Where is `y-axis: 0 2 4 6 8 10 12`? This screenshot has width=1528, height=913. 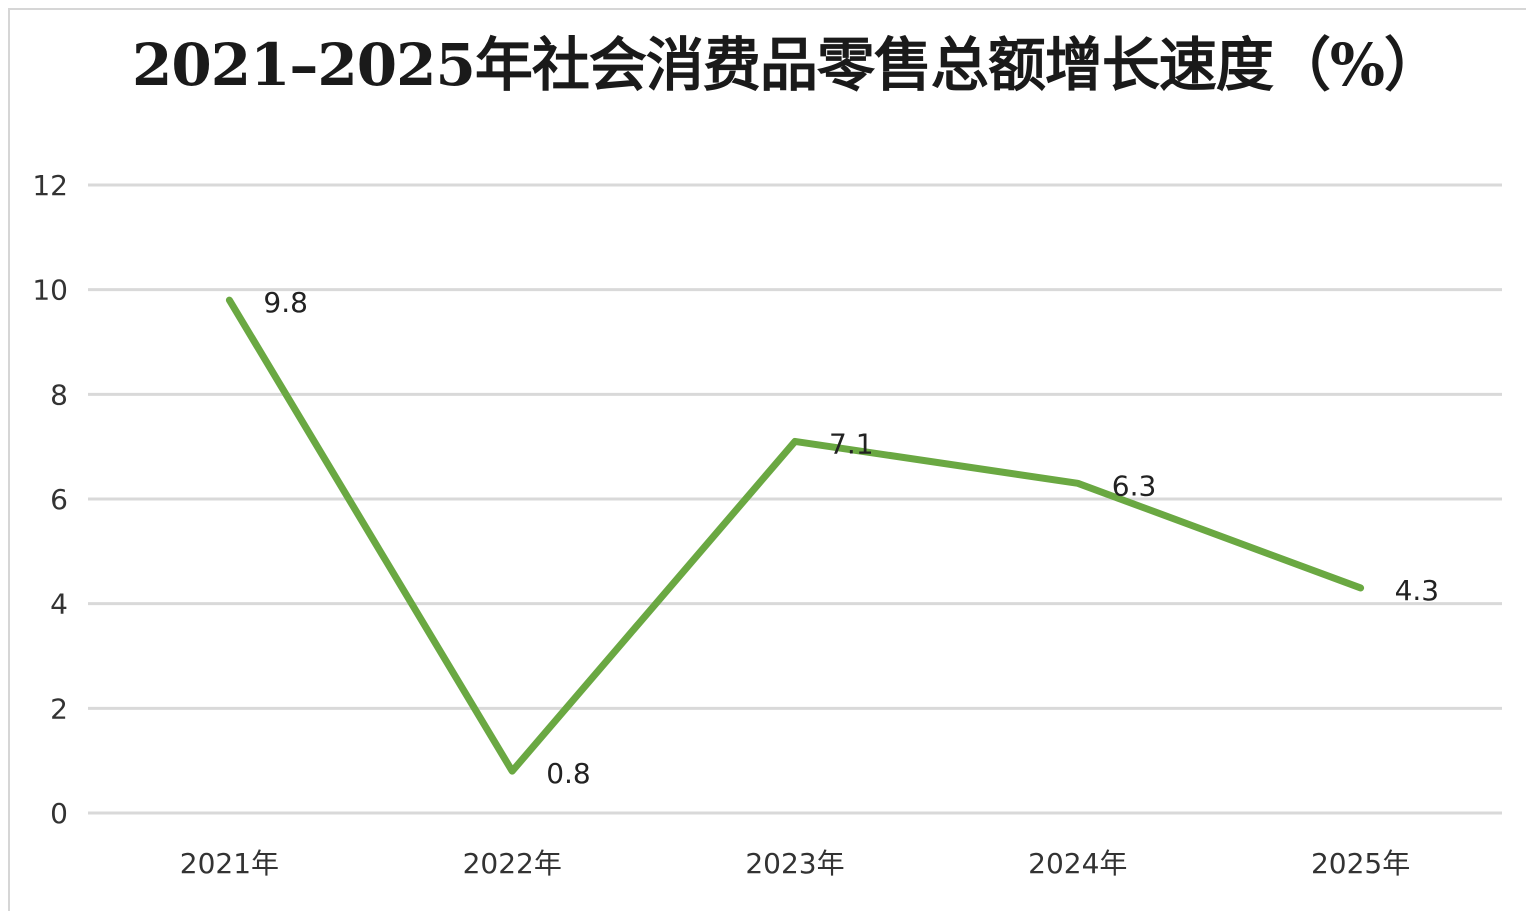
y-axis: 0 2 4 6 8 10 12 is located at coordinates (50, 499).